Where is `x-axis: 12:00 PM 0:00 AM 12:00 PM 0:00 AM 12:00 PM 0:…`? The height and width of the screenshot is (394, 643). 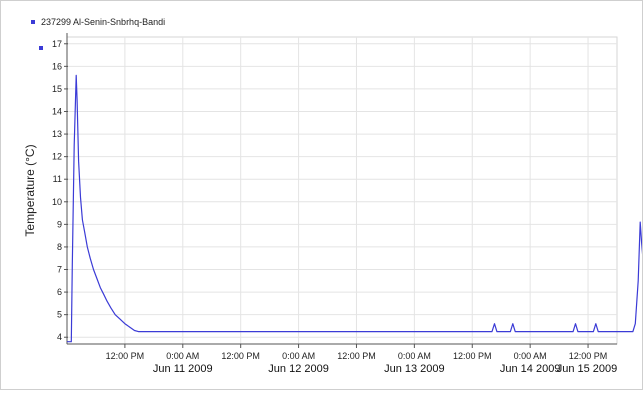 x-axis: 12:00 PM 0:00 AM 12:00 PM 0:00 AM 12:00 PM 0:… is located at coordinates (342, 359).